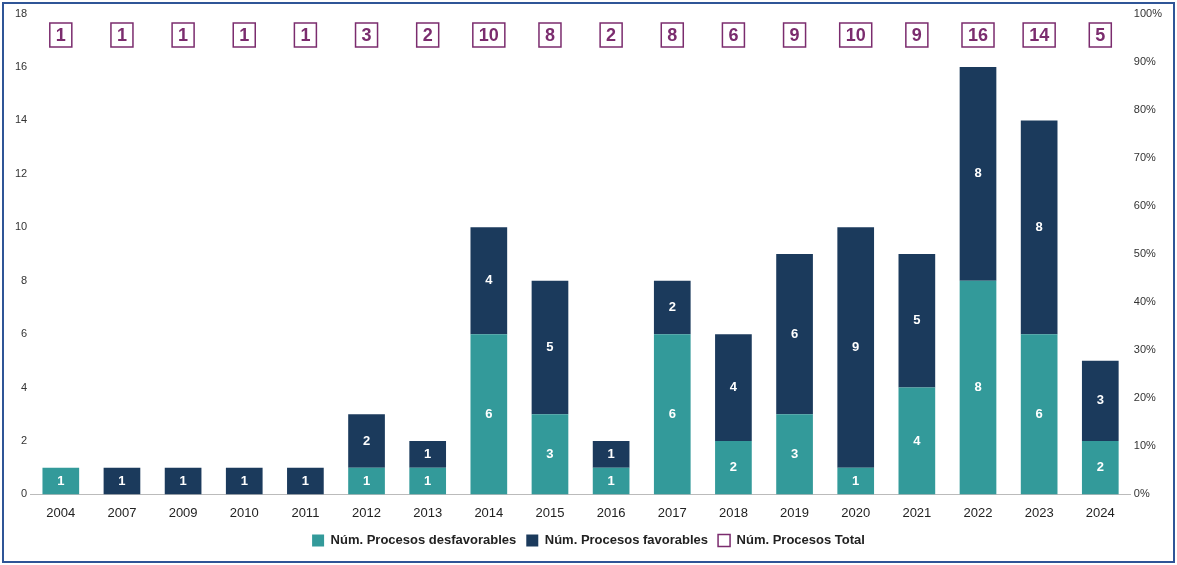 The width and height of the screenshot is (1177, 565). What do you see at coordinates (366, 34) in the screenshot?
I see `annotation: 3` at bounding box center [366, 34].